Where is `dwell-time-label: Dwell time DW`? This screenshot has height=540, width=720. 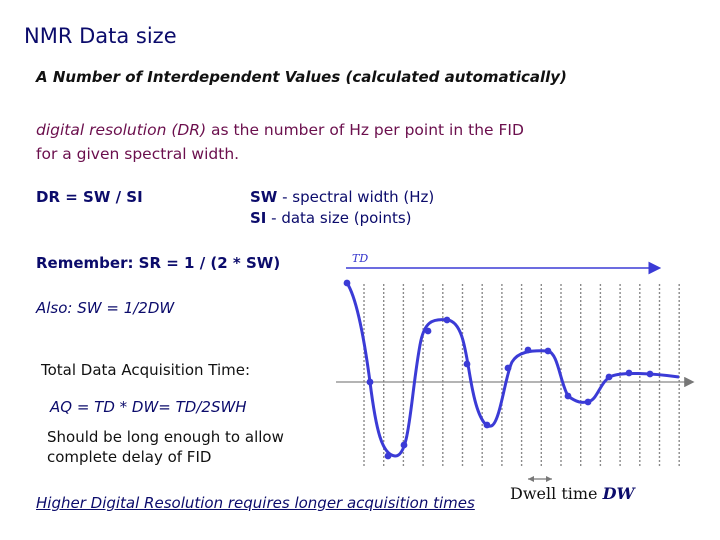
dwell-time-label: Dwell time DW is located at coordinates (572, 493).